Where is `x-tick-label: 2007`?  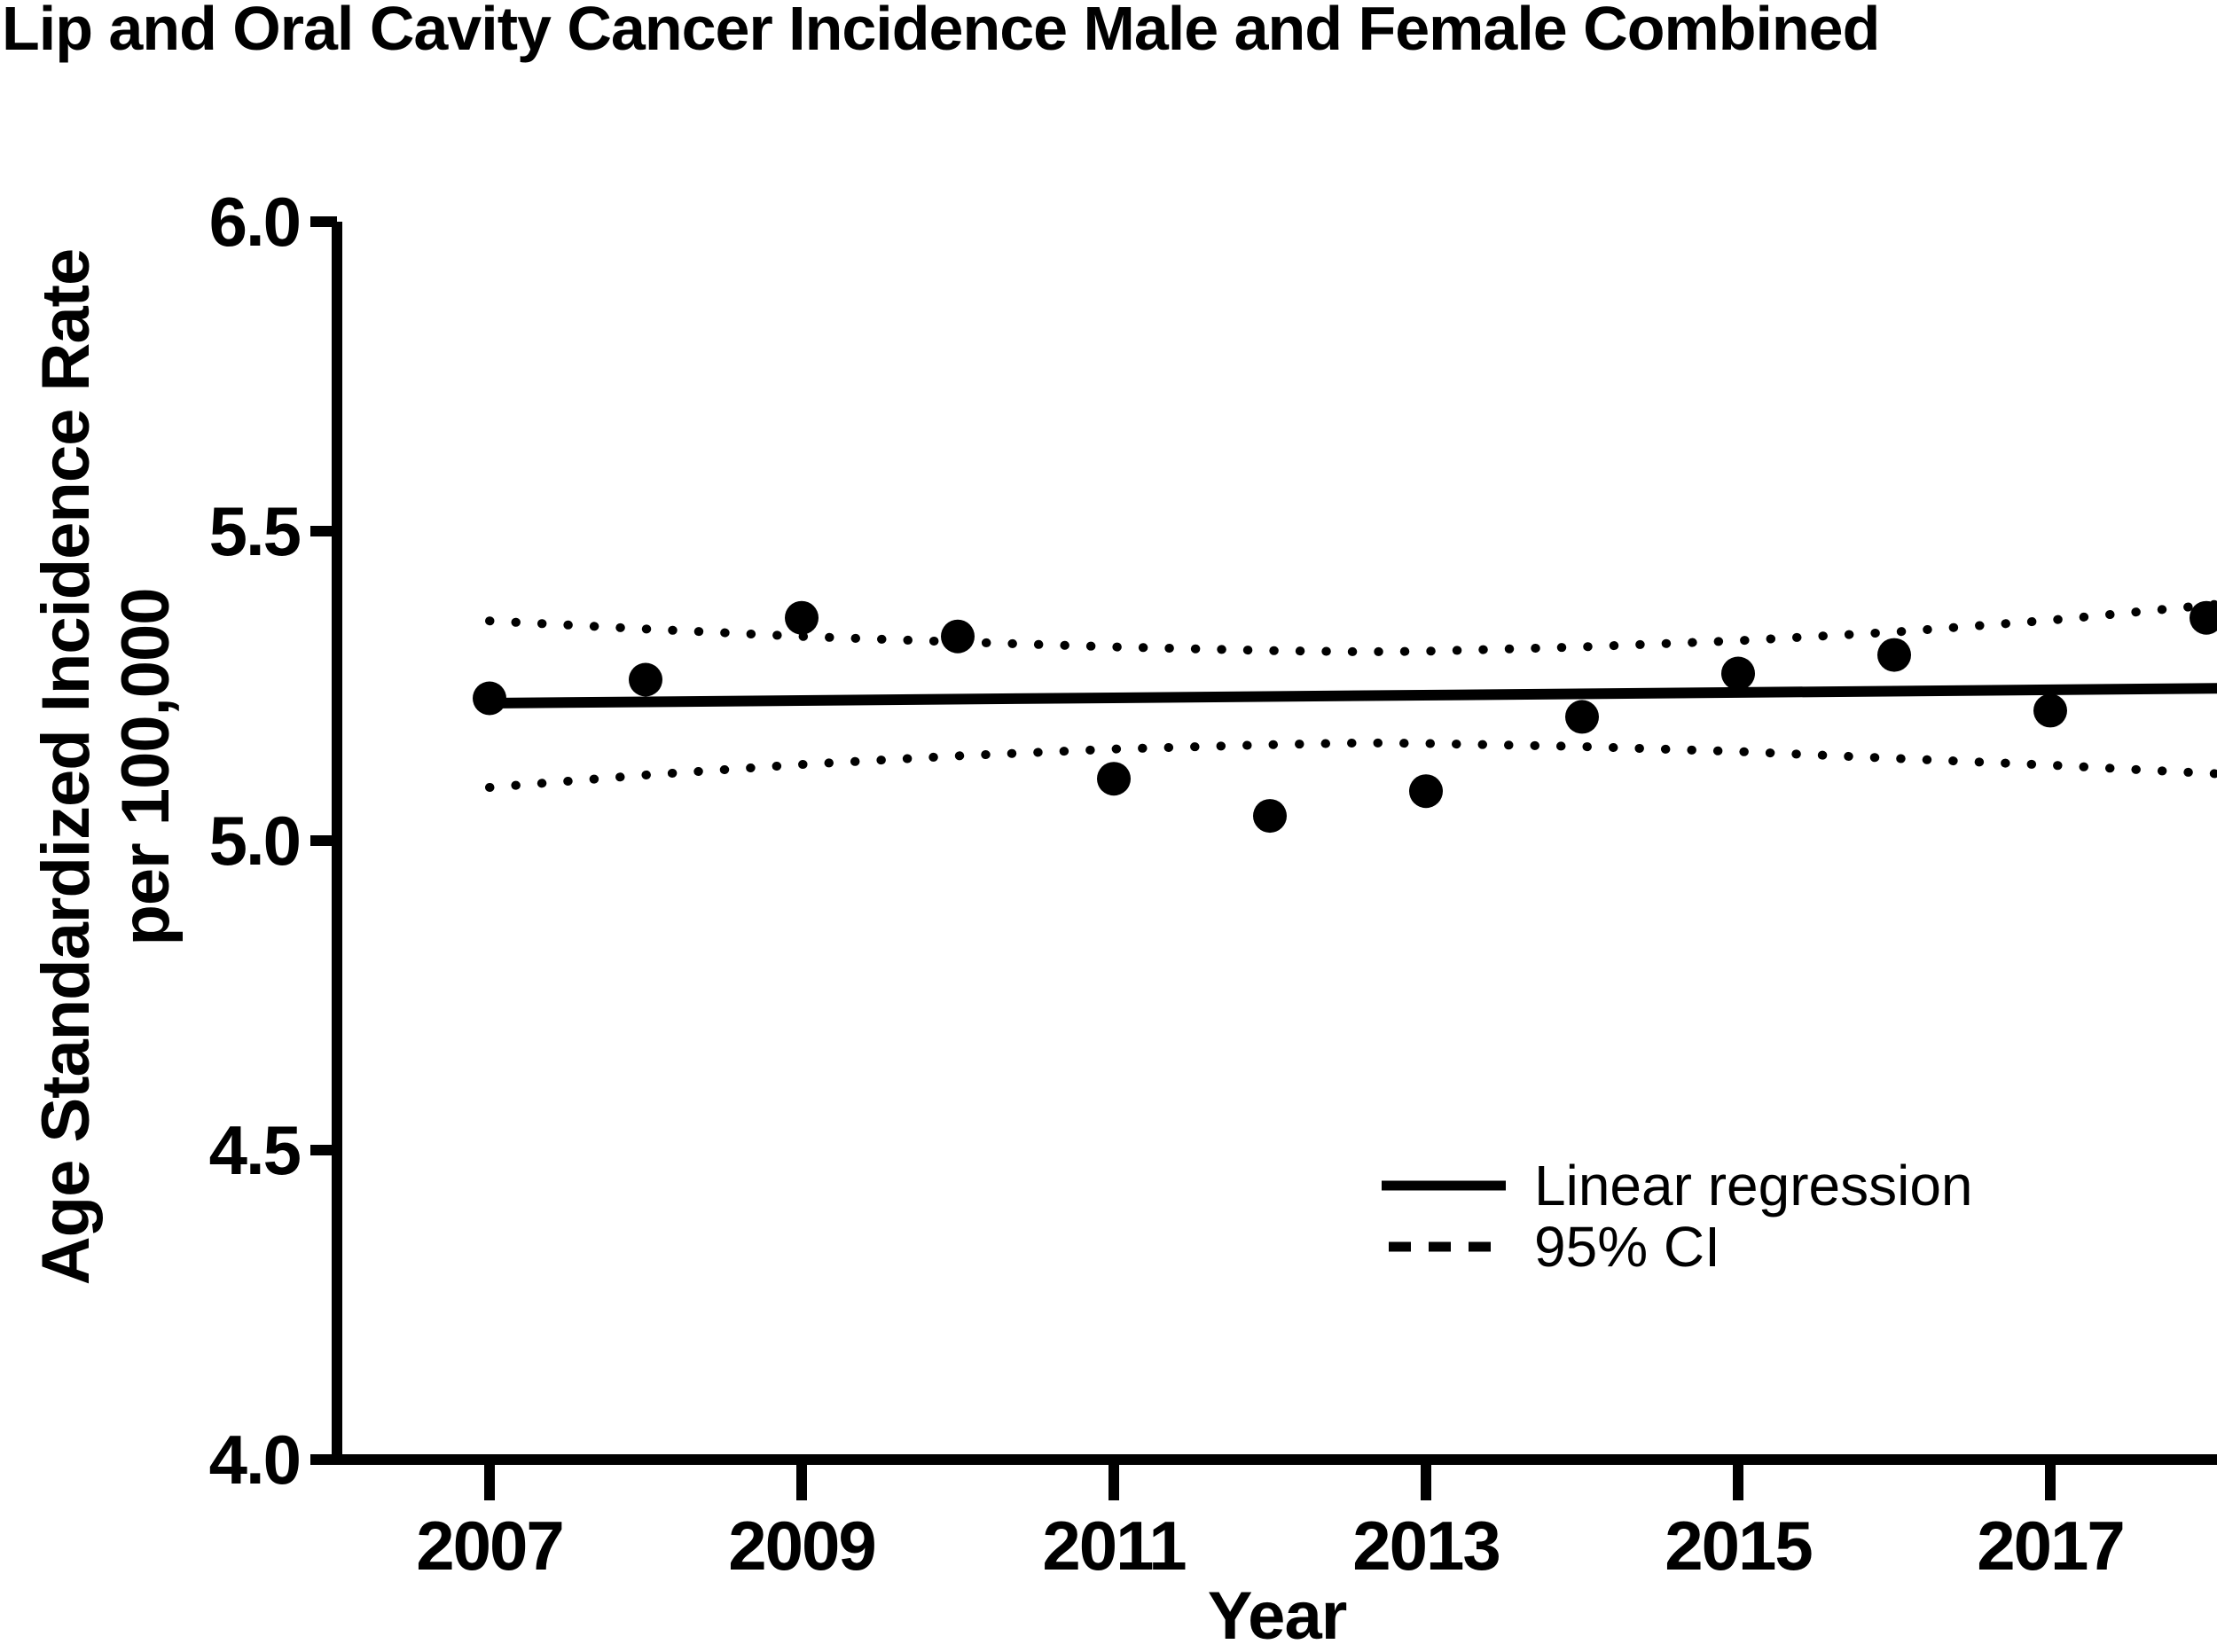
x-tick-label: 2007 is located at coordinates (489, 1546).